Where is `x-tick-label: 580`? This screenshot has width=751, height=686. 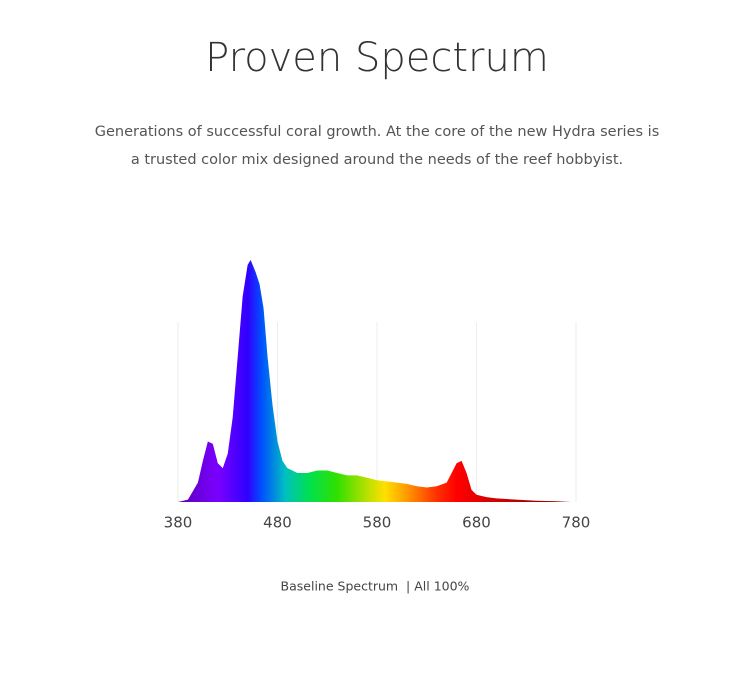
x-tick-label: 580 is located at coordinates (377, 523).